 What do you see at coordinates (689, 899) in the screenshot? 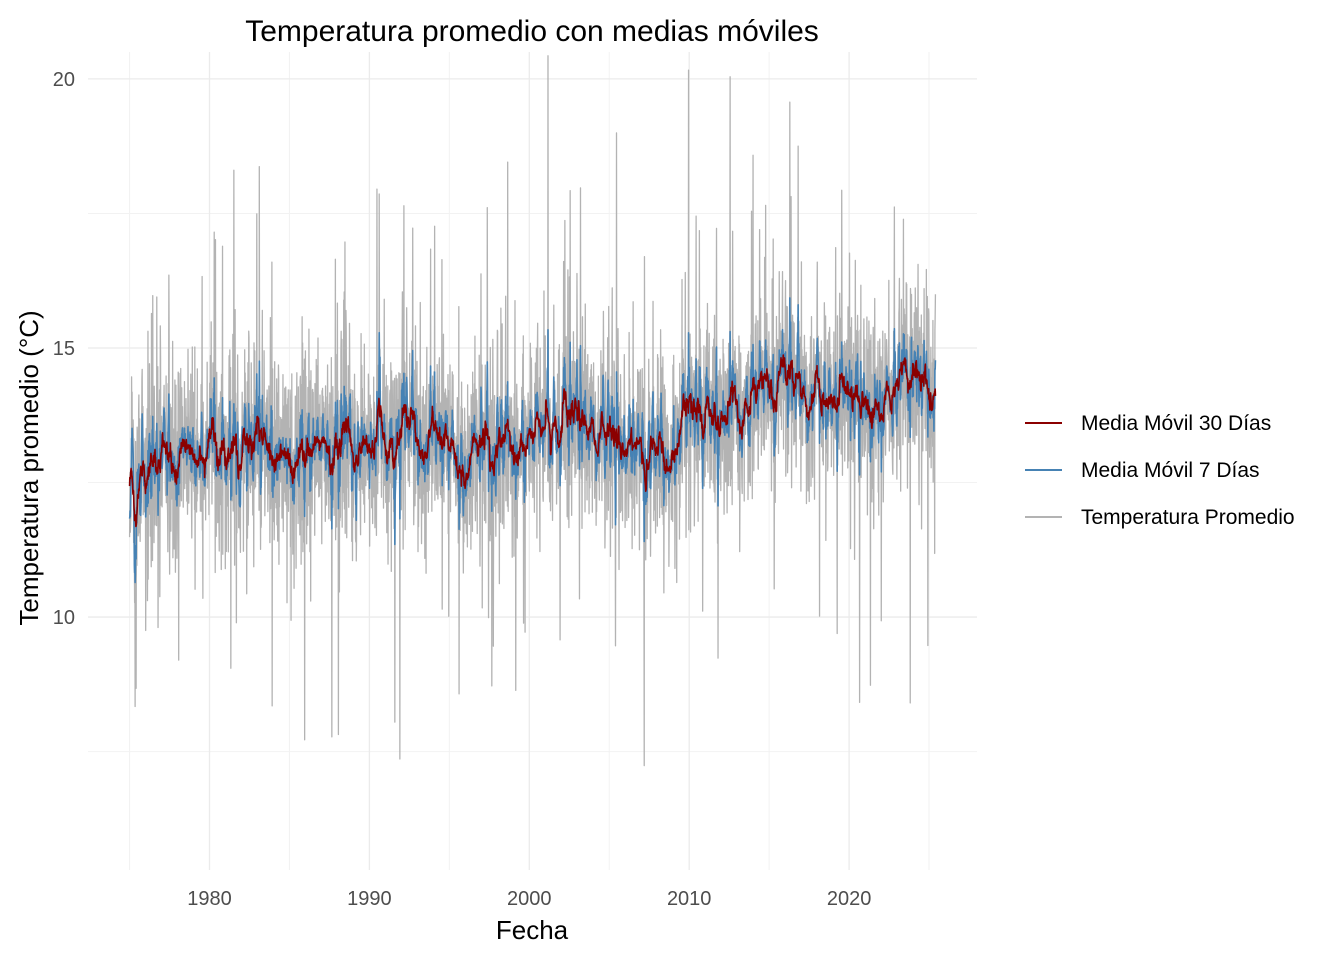
I see `x-tick-label: 2010` at bounding box center [689, 899].